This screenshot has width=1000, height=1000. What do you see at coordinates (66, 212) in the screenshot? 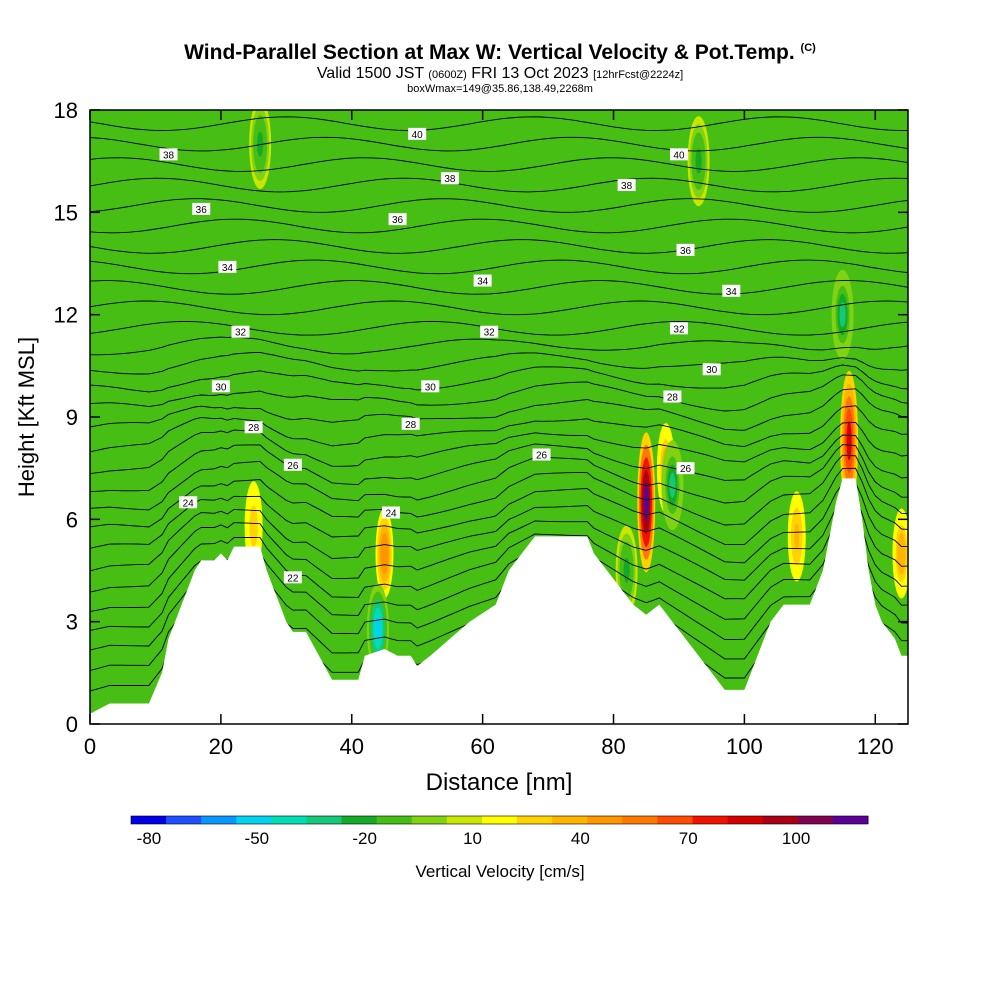
I see `y-tick-label: 15` at bounding box center [66, 212].